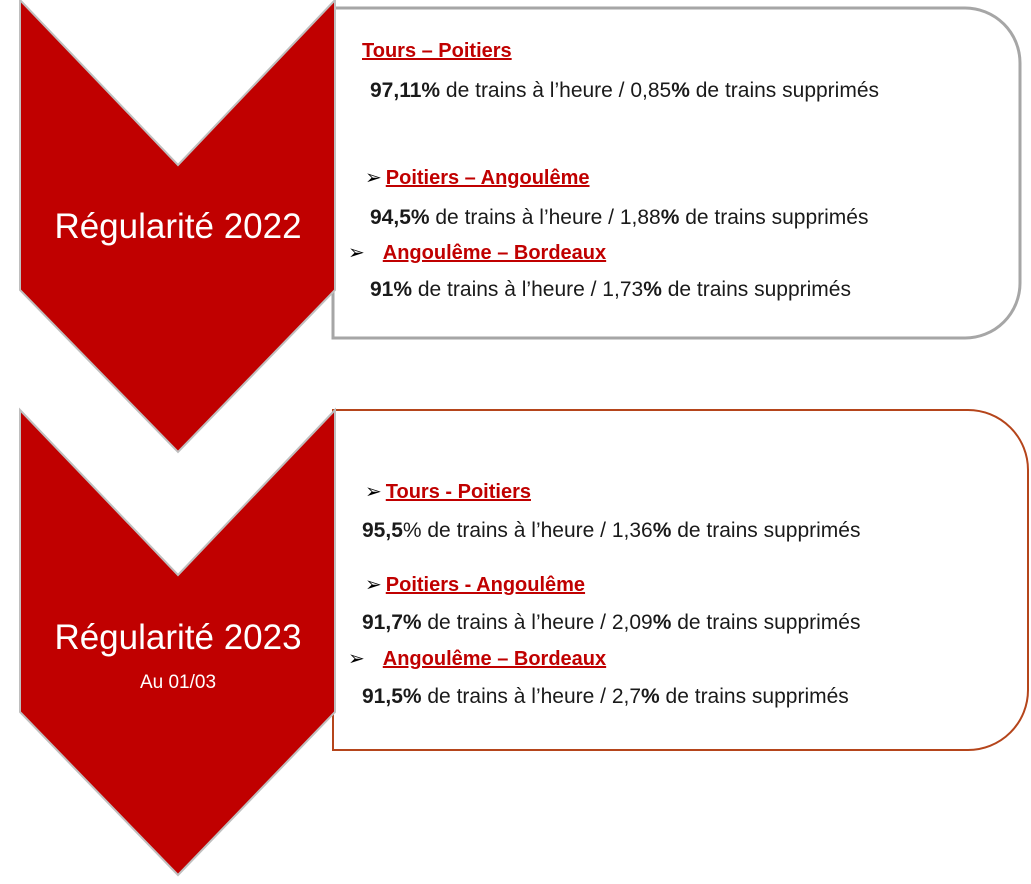 This screenshot has width=1031, height=884. I want to click on label: Régularité 2023, so click(178, 637).